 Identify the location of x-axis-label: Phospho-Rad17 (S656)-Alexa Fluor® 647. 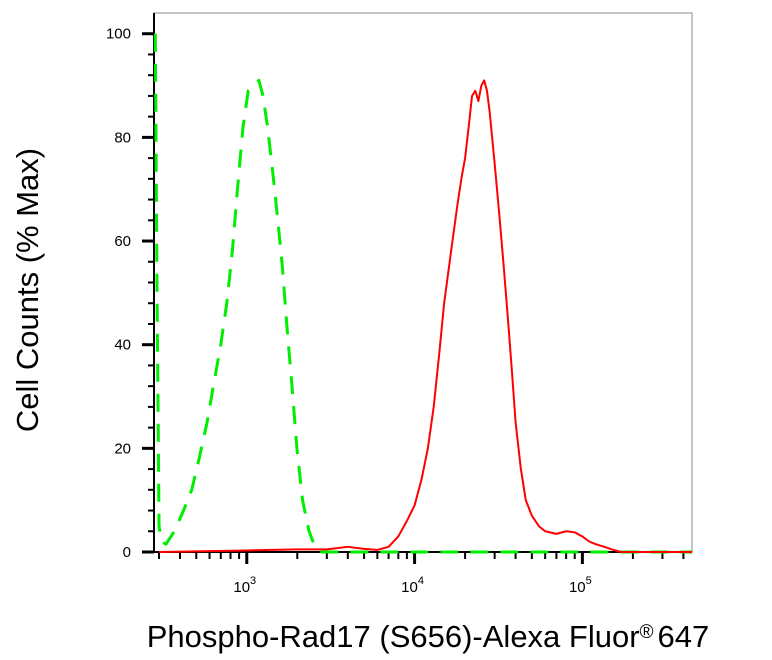
(428, 636).